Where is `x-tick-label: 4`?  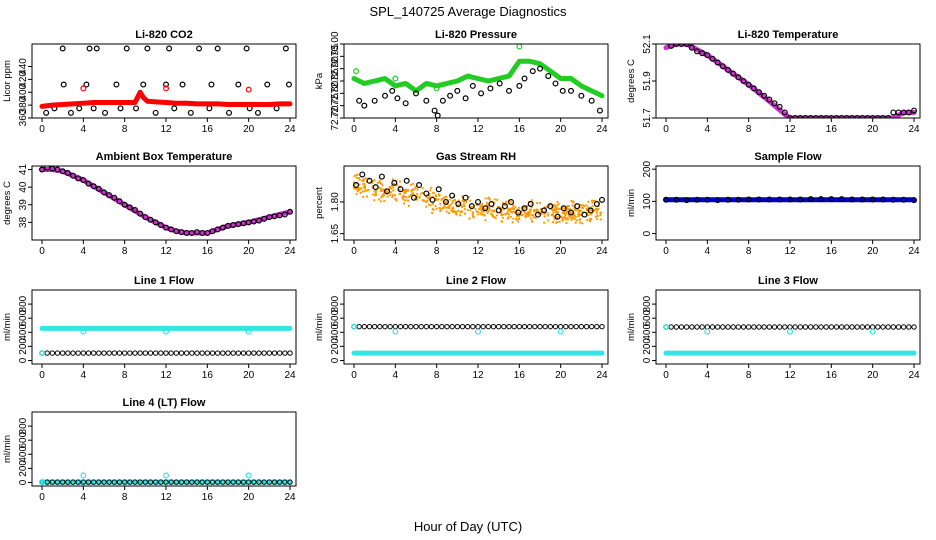 x-tick-label: 4 is located at coordinates (708, 251).